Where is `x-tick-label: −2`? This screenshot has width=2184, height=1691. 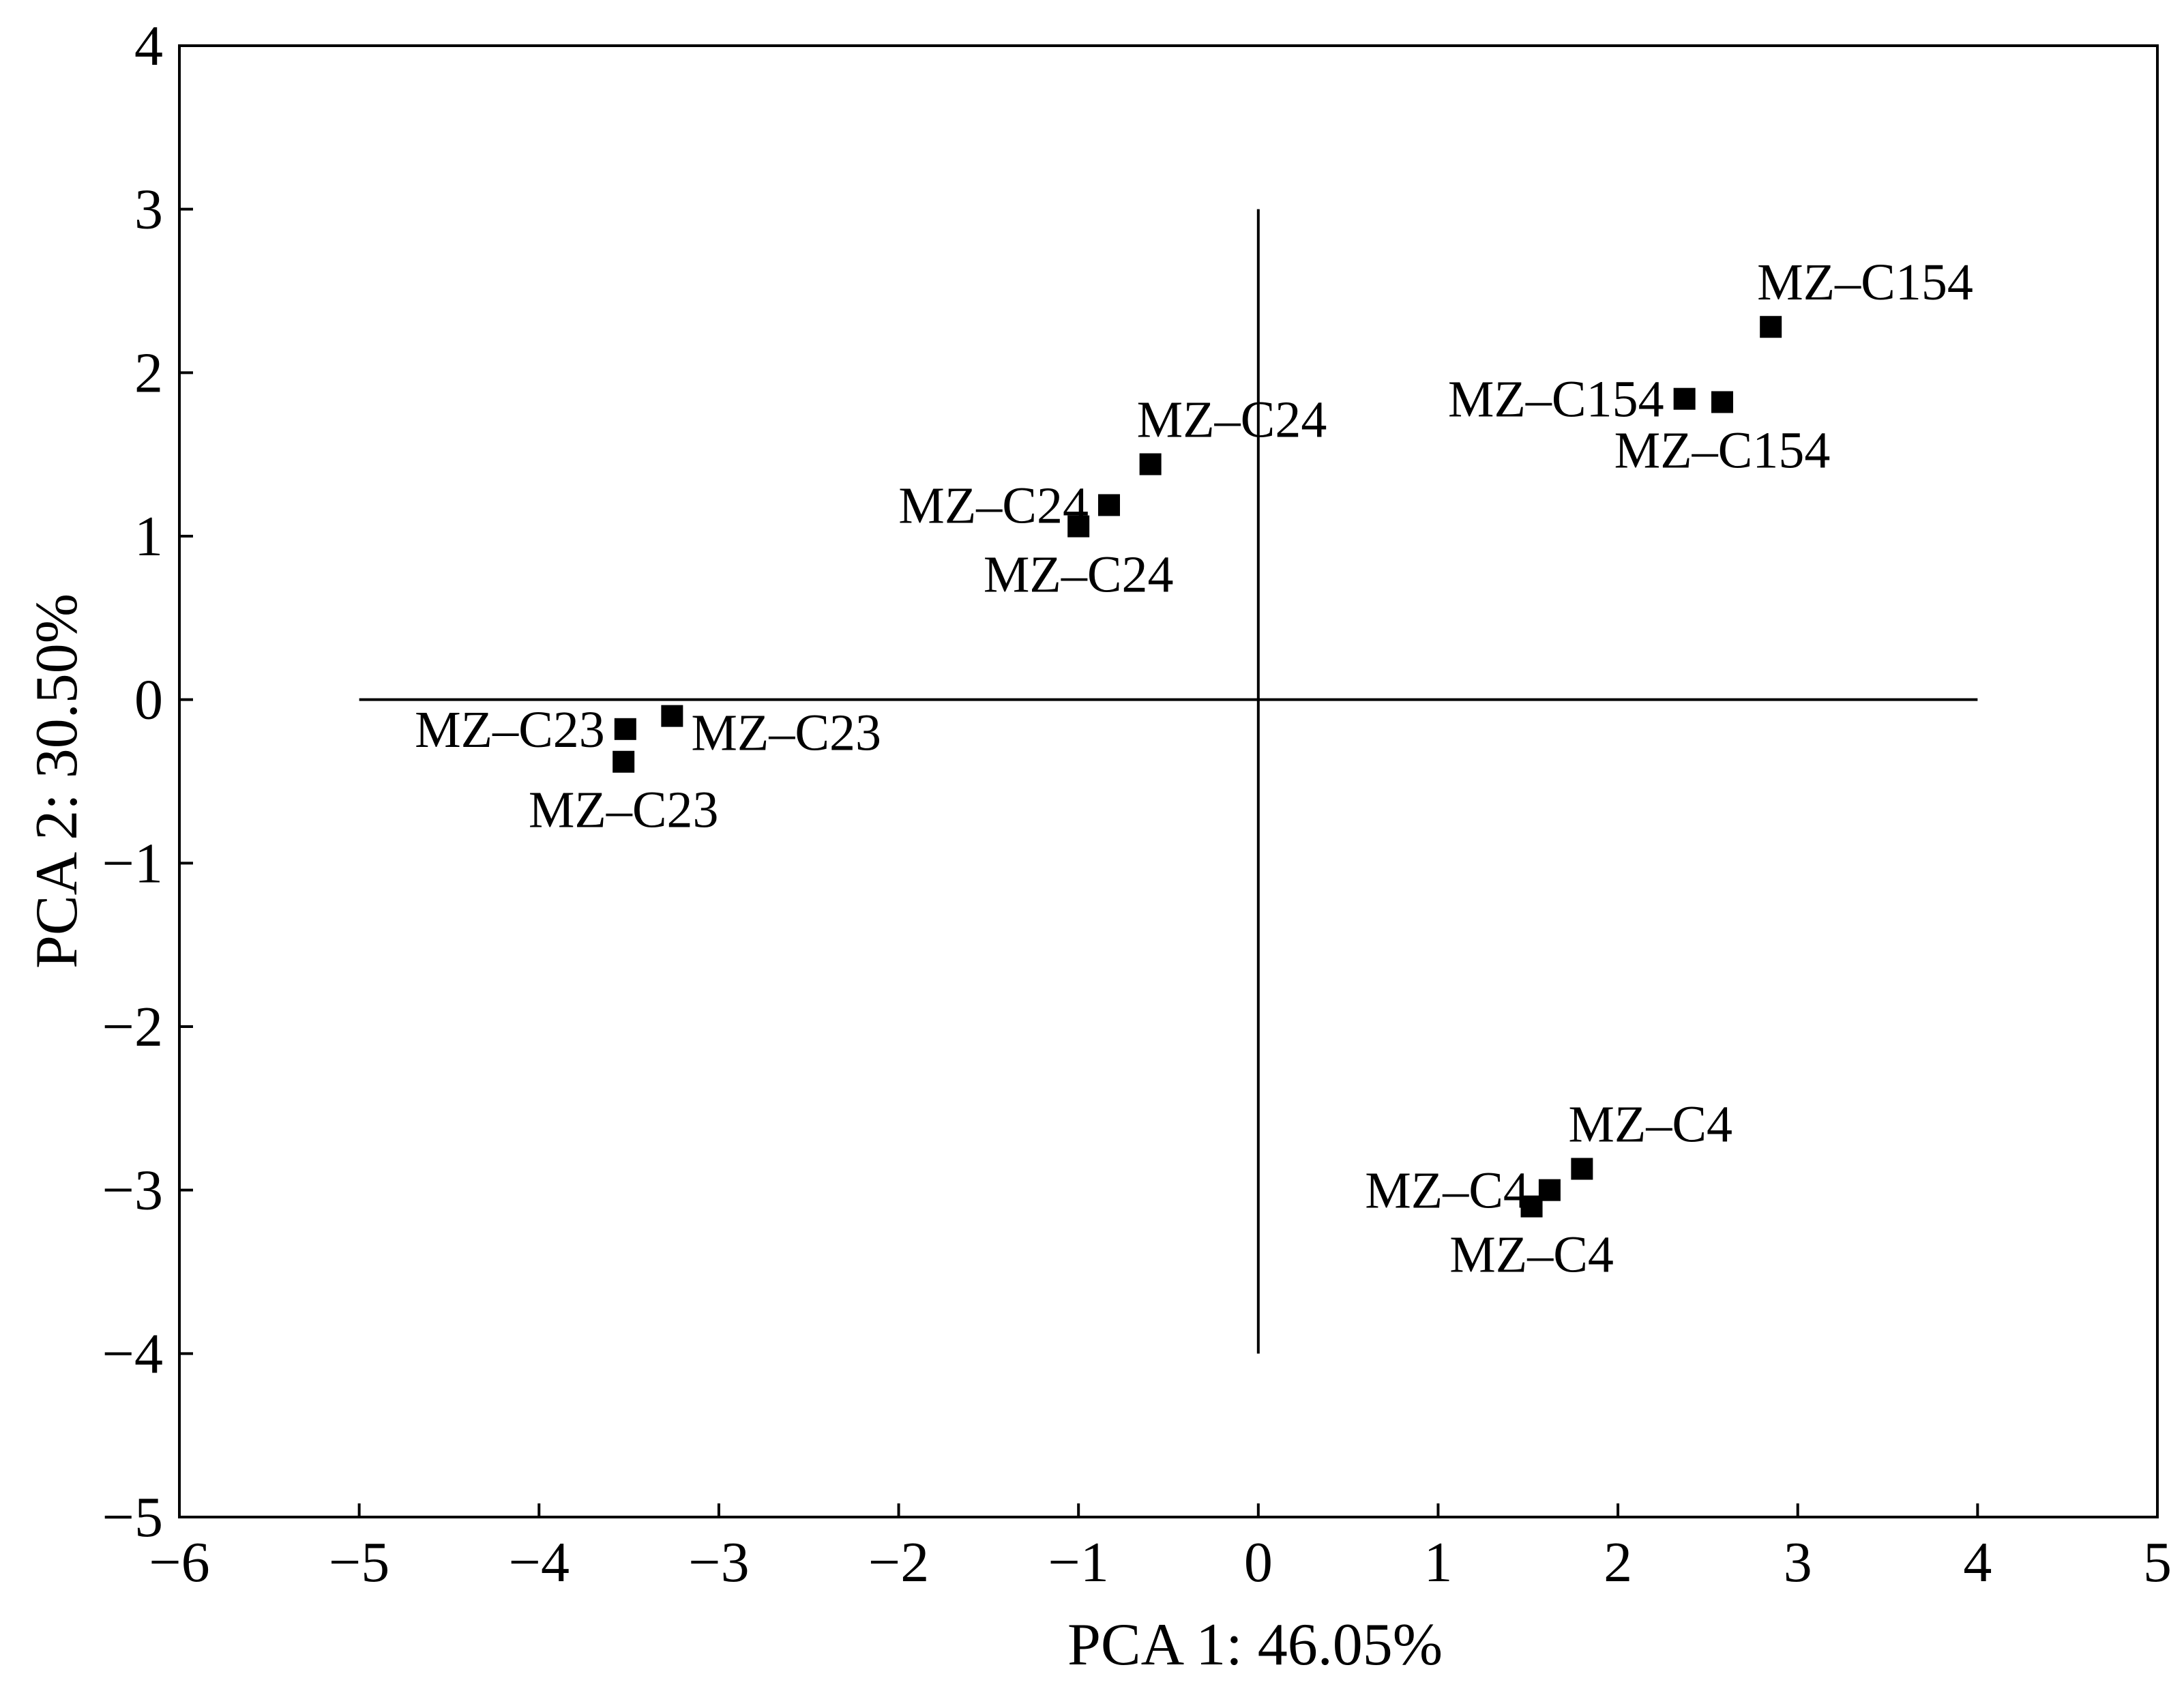 x-tick-label: −2 is located at coordinates (898, 1562).